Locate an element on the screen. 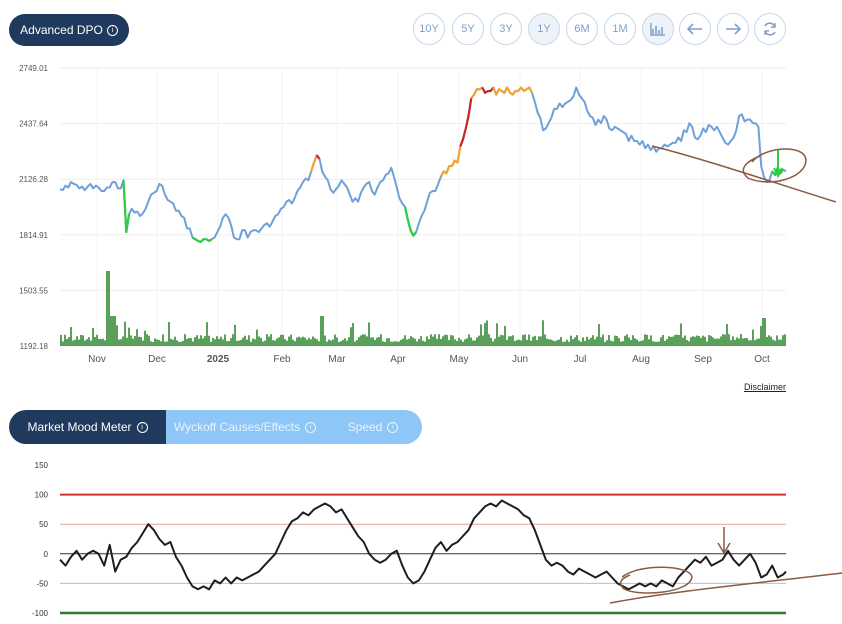 This screenshot has height=624, width=842. y-tick-label: 1503.55 is located at coordinates (33, 290).